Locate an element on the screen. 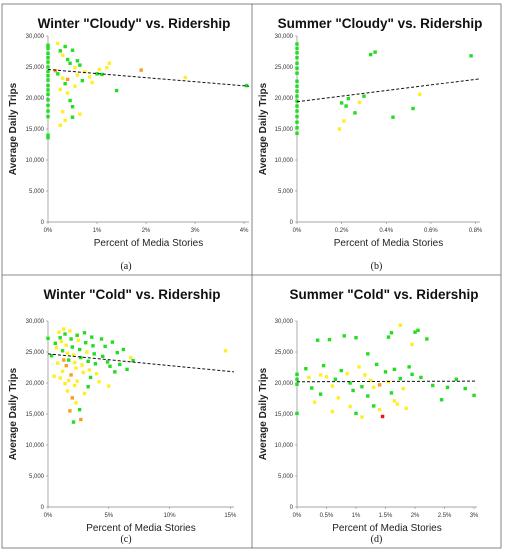 The width and height of the screenshot is (505, 555). x-tick-label: 0.2% is located at coordinates (342, 231).